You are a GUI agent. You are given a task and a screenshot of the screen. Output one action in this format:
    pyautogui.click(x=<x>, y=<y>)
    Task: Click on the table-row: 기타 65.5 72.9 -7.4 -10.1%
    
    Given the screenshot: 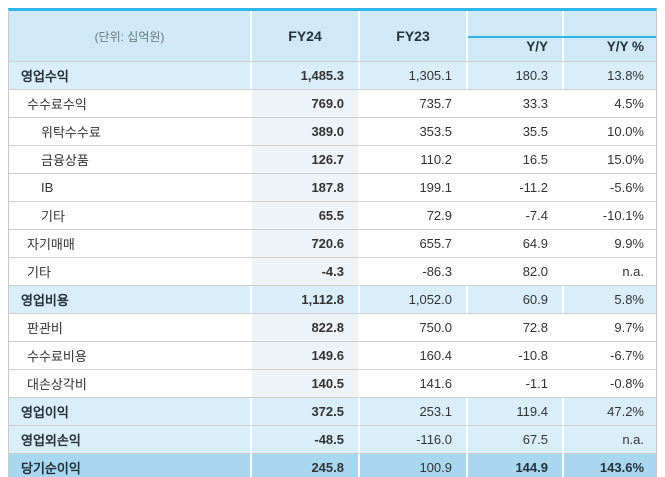 What is the action you would take?
    pyautogui.click(x=332, y=215)
    